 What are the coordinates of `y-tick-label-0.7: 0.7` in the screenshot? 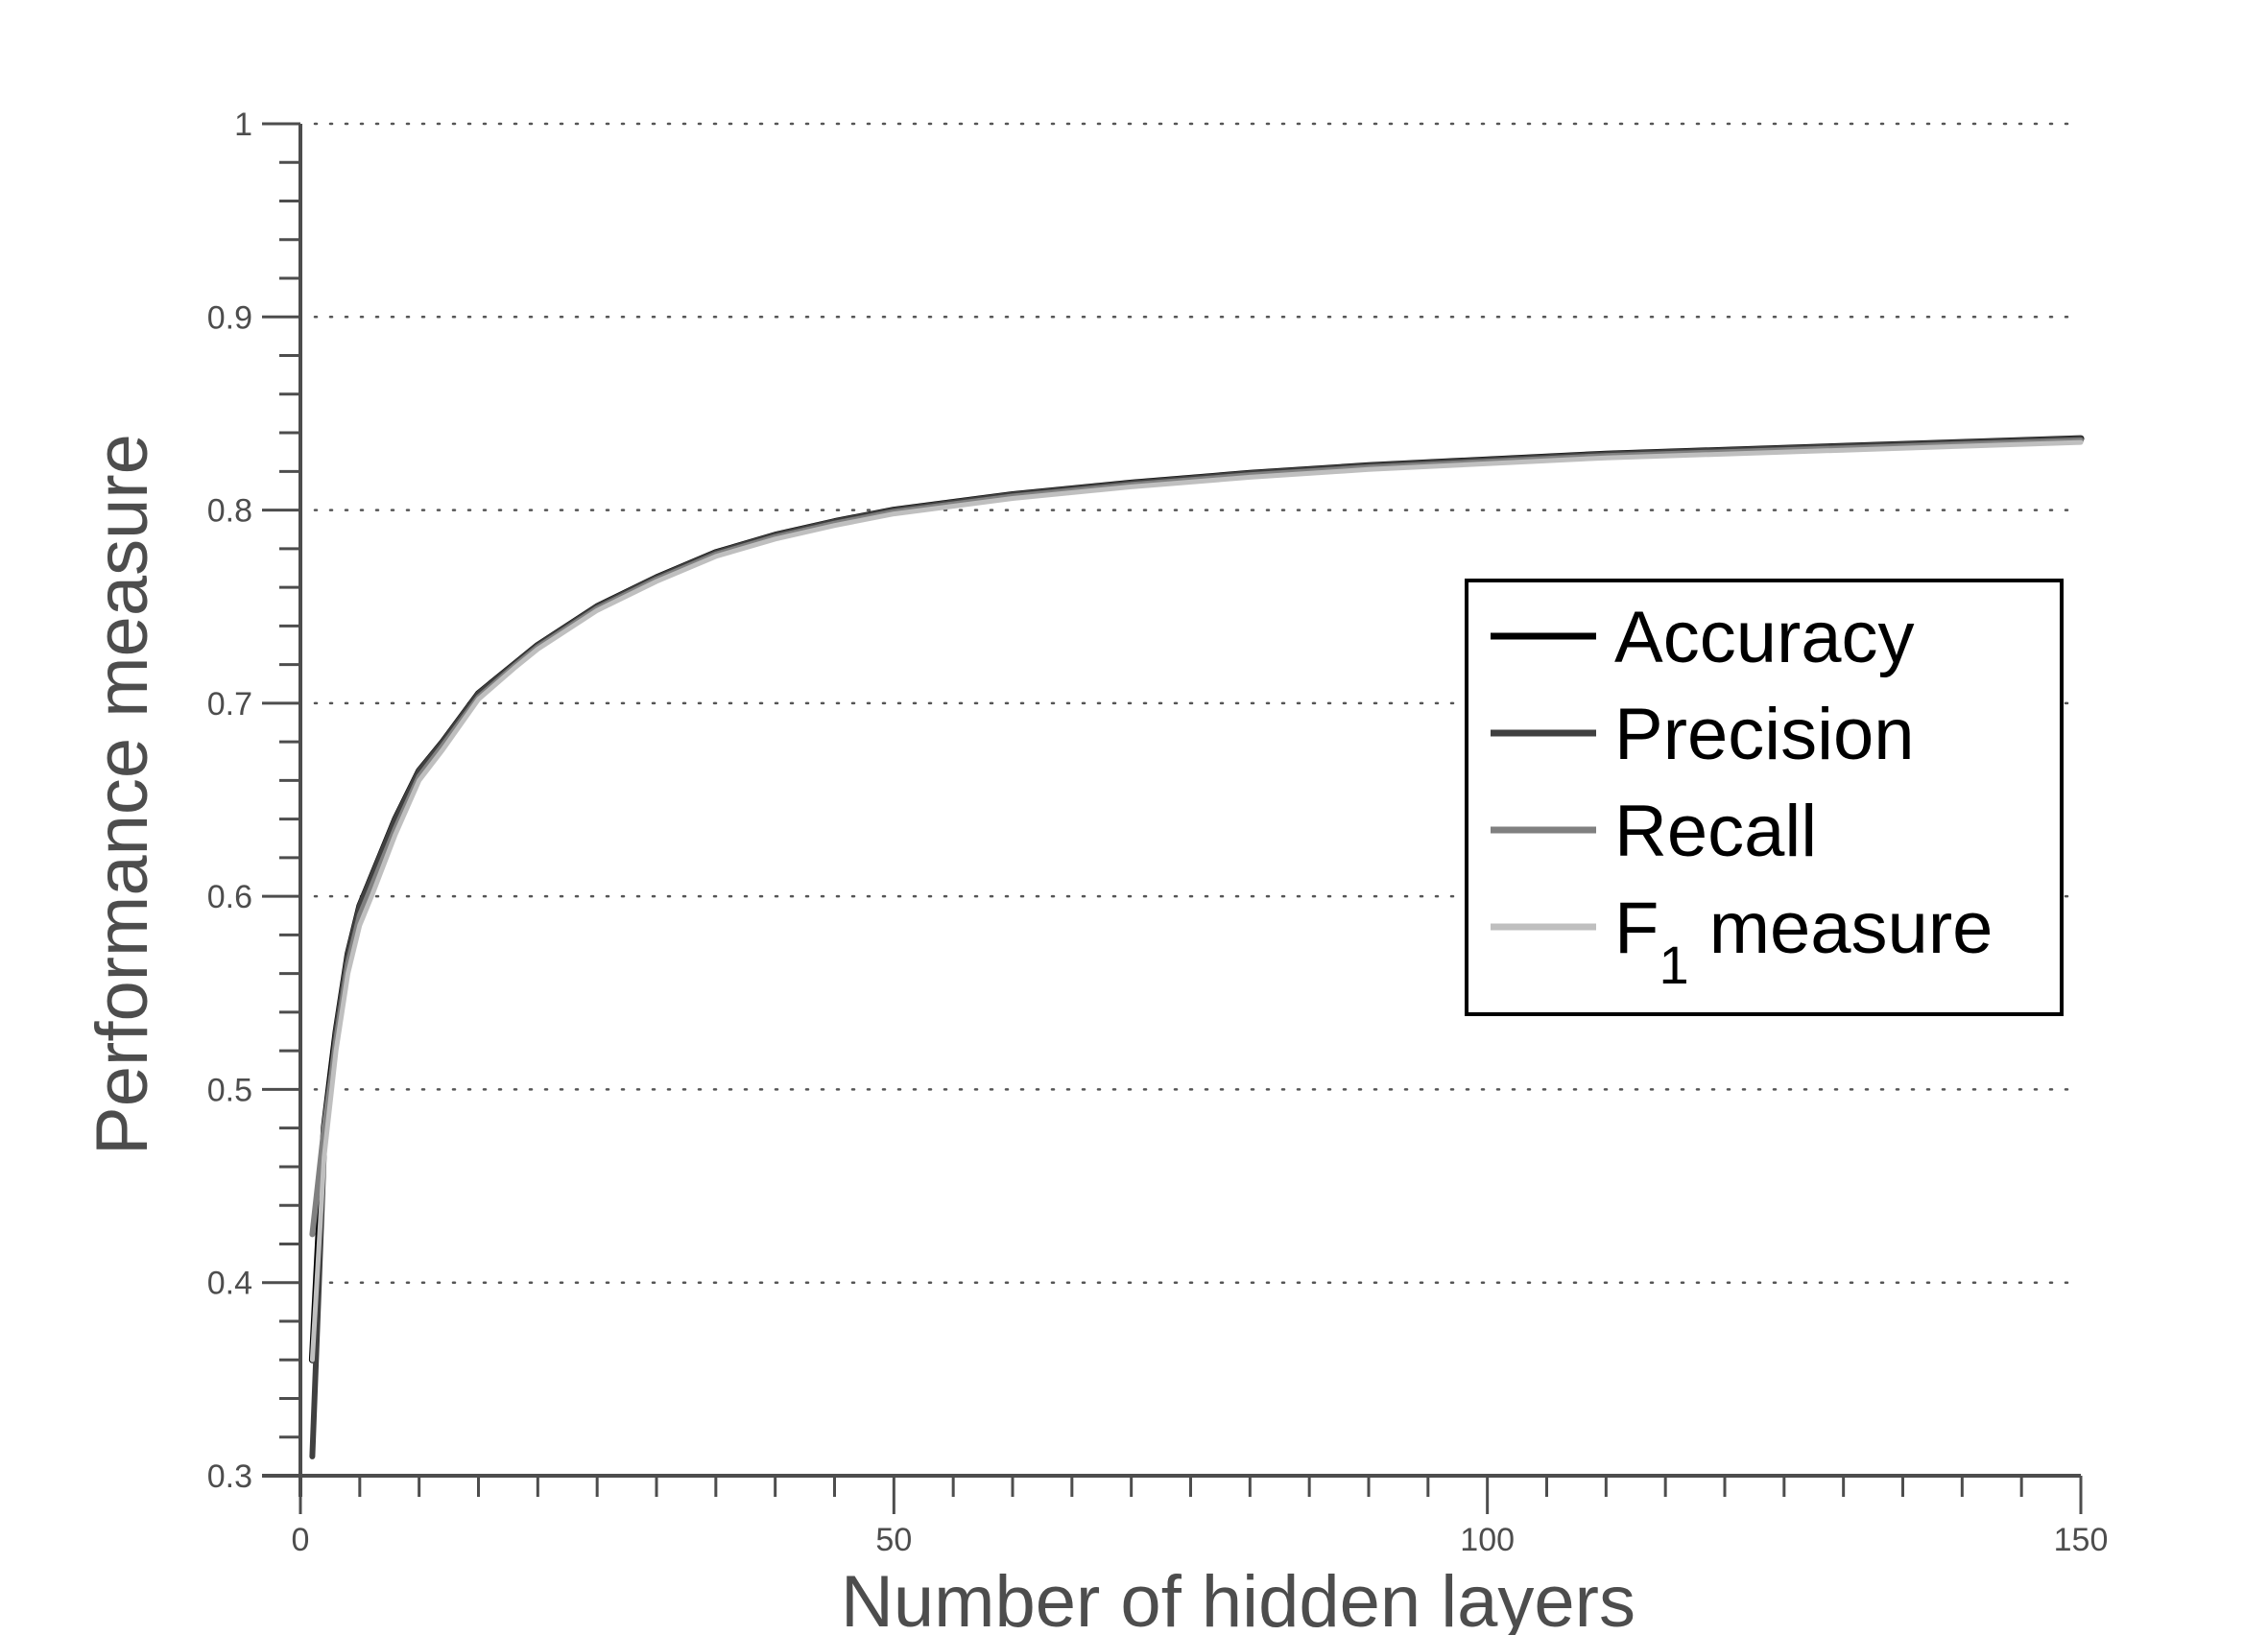 It's located at (229, 704).